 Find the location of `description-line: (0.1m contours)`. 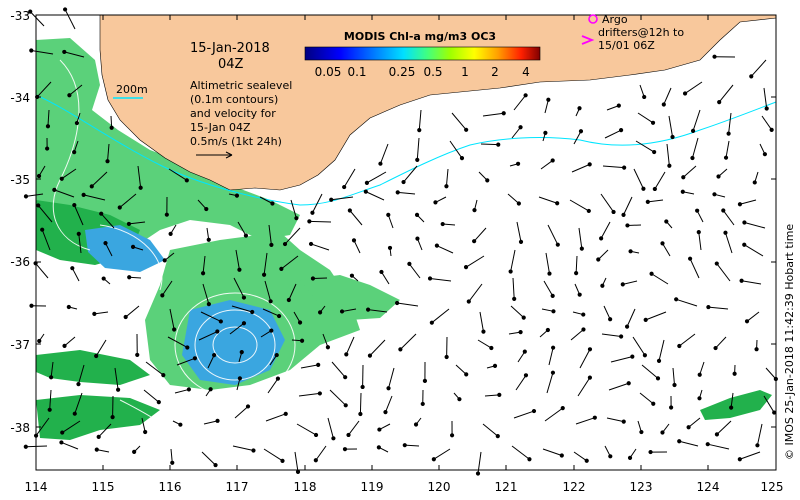

description-line: (0.1m contours) is located at coordinates (234, 99).